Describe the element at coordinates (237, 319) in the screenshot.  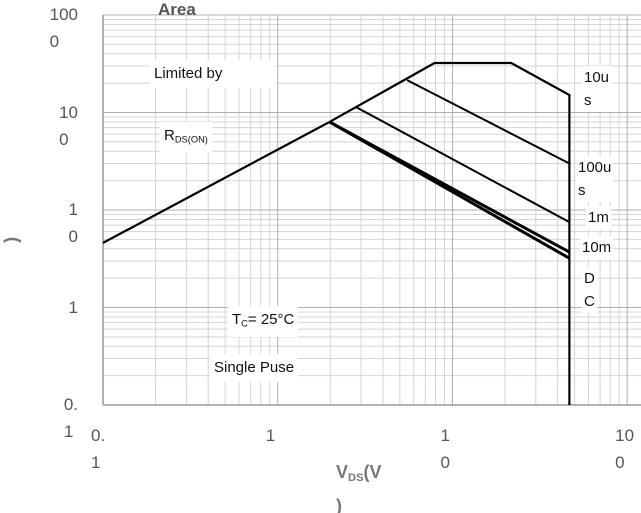
I see `annotation-text: T` at that location.